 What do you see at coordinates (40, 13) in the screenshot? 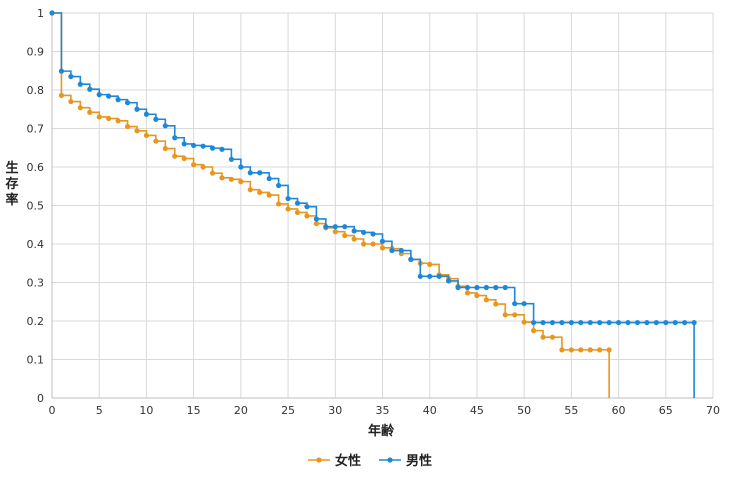
I see `y-tick-label: 1` at bounding box center [40, 13].